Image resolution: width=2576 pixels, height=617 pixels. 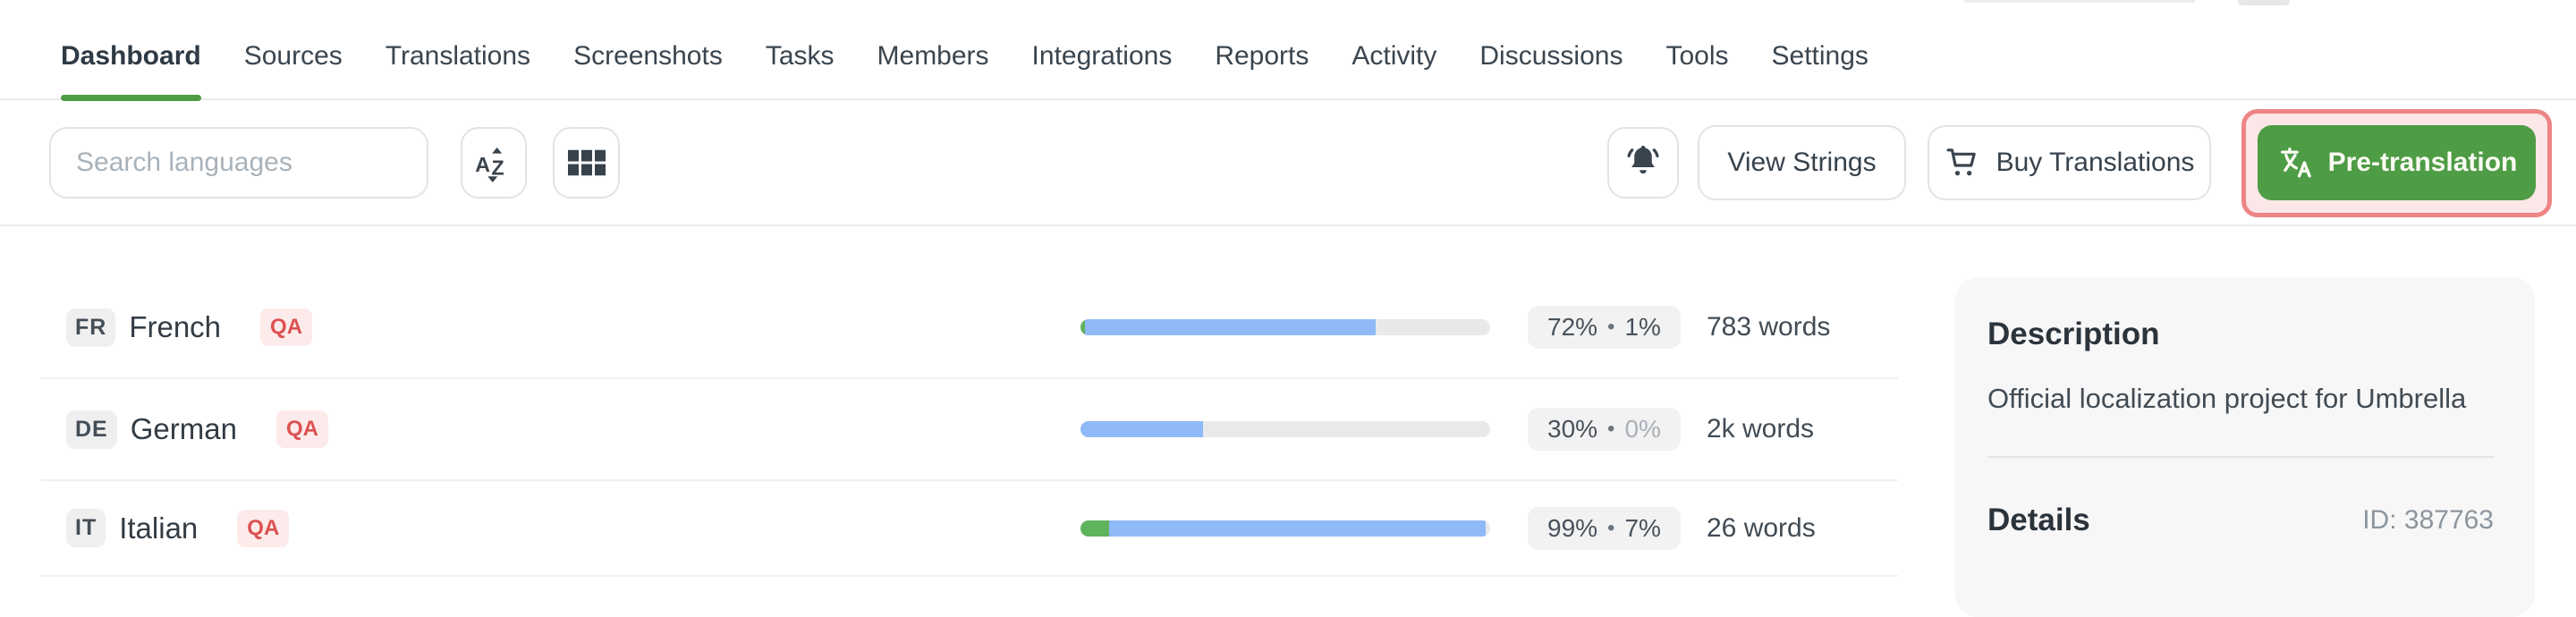 I want to click on notification-bell-icon, so click(x=1643, y=162).